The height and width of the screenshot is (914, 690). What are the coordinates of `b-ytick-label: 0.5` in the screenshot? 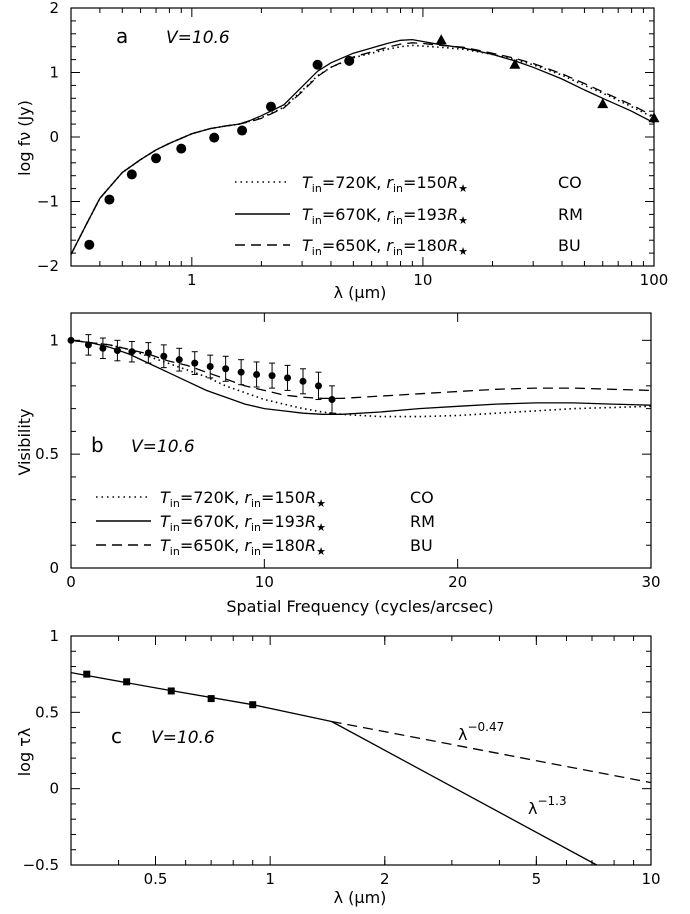 It's located at (47, 454).